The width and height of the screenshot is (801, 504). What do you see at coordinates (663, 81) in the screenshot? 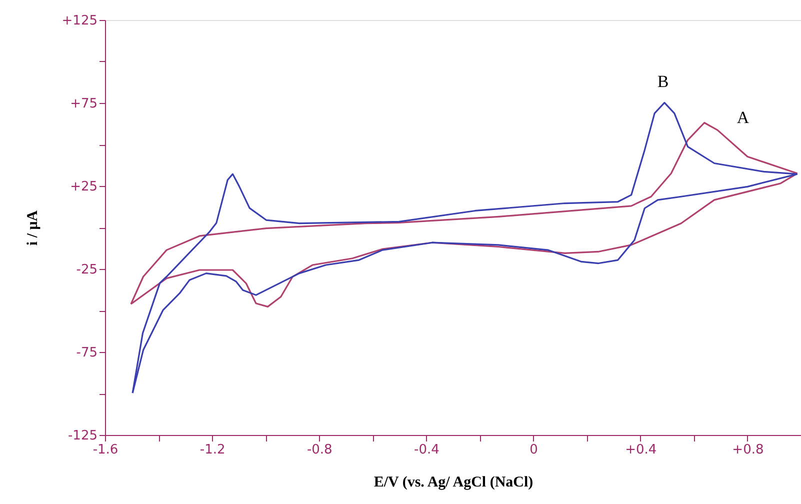
I see `annotation: B` at bounding box center [663, 81].